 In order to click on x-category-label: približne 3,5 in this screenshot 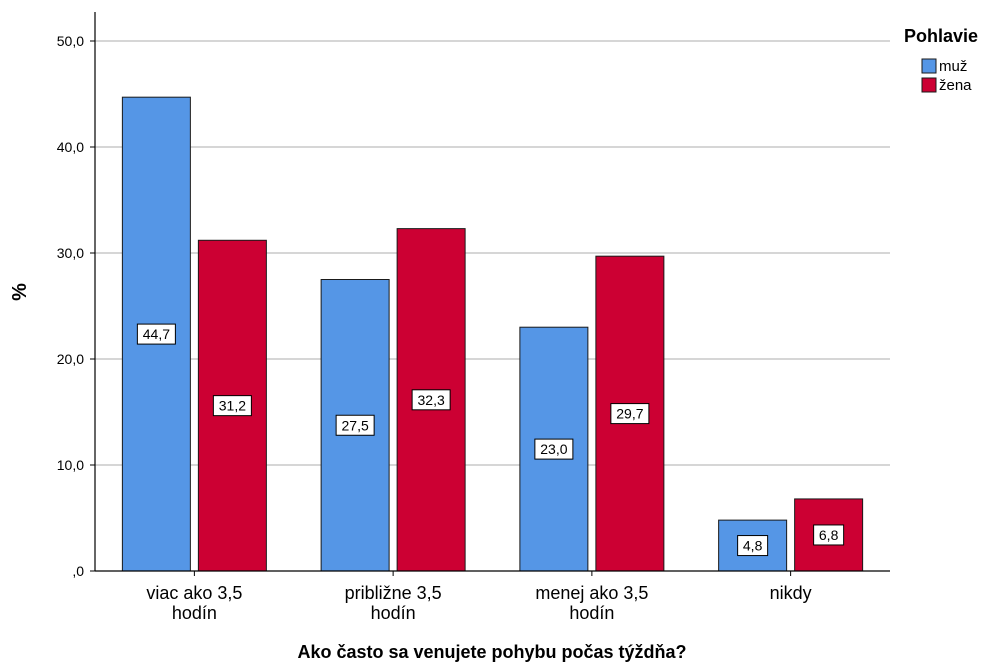, I will do `click(393, 593)`.